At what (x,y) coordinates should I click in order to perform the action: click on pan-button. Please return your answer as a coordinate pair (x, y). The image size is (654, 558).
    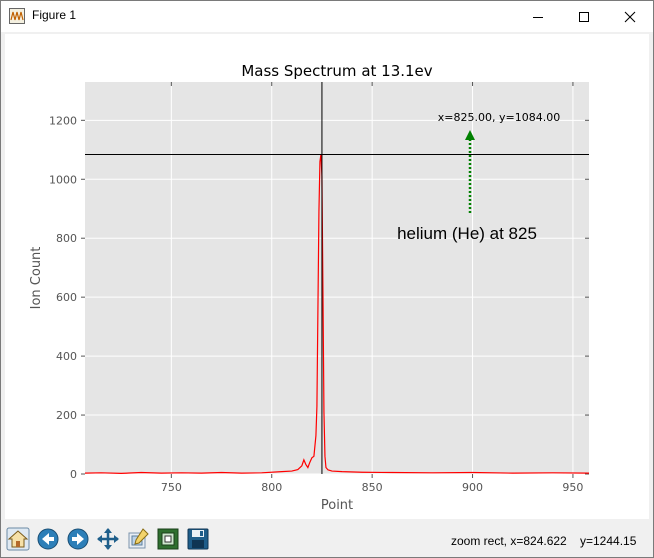
    Looking at the image, I should click on (108, 539).